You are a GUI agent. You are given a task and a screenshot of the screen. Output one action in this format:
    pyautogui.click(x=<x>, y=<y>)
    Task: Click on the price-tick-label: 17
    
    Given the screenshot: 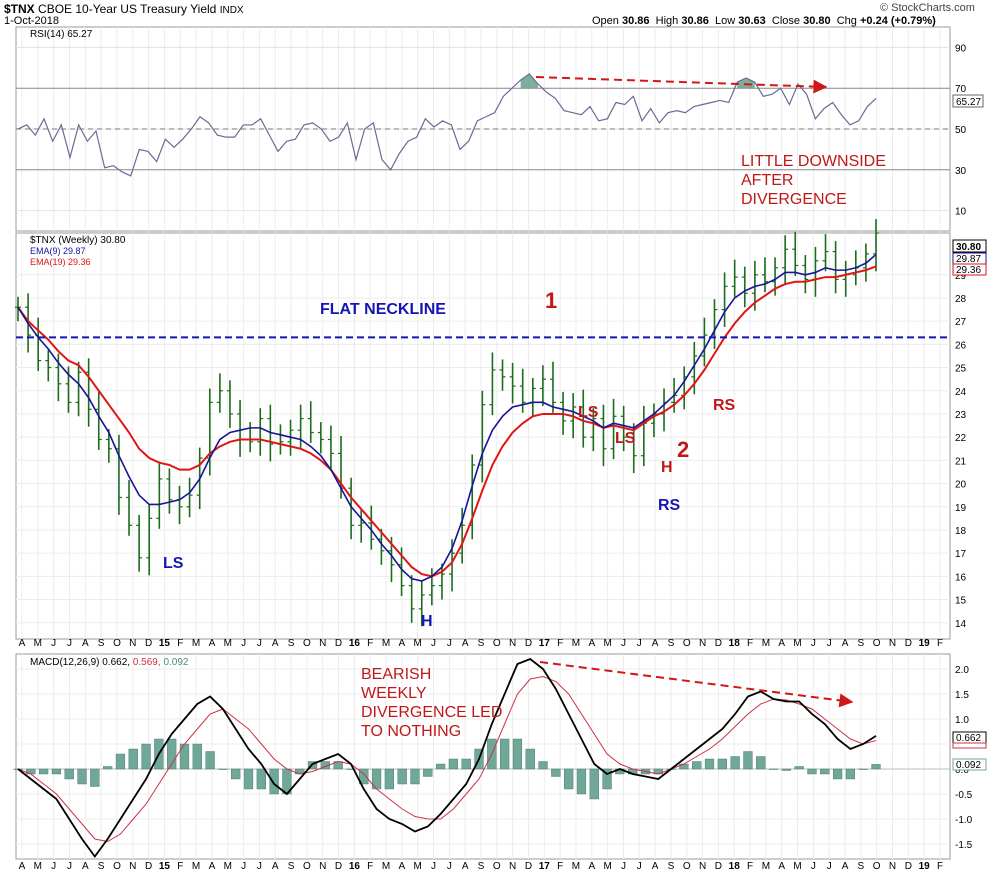 What is the action you would take?
    pyautogui.click(x=961, y=554)
    